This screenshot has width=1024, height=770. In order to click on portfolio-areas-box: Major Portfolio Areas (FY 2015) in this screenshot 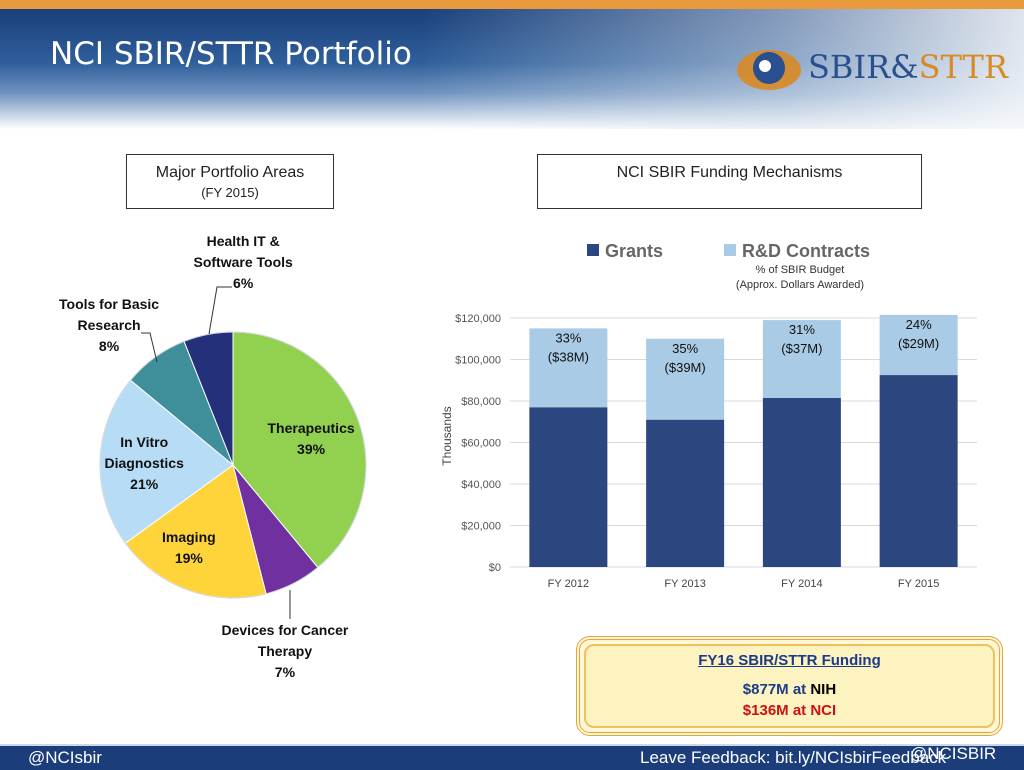, I will do `click(230, 181)`.